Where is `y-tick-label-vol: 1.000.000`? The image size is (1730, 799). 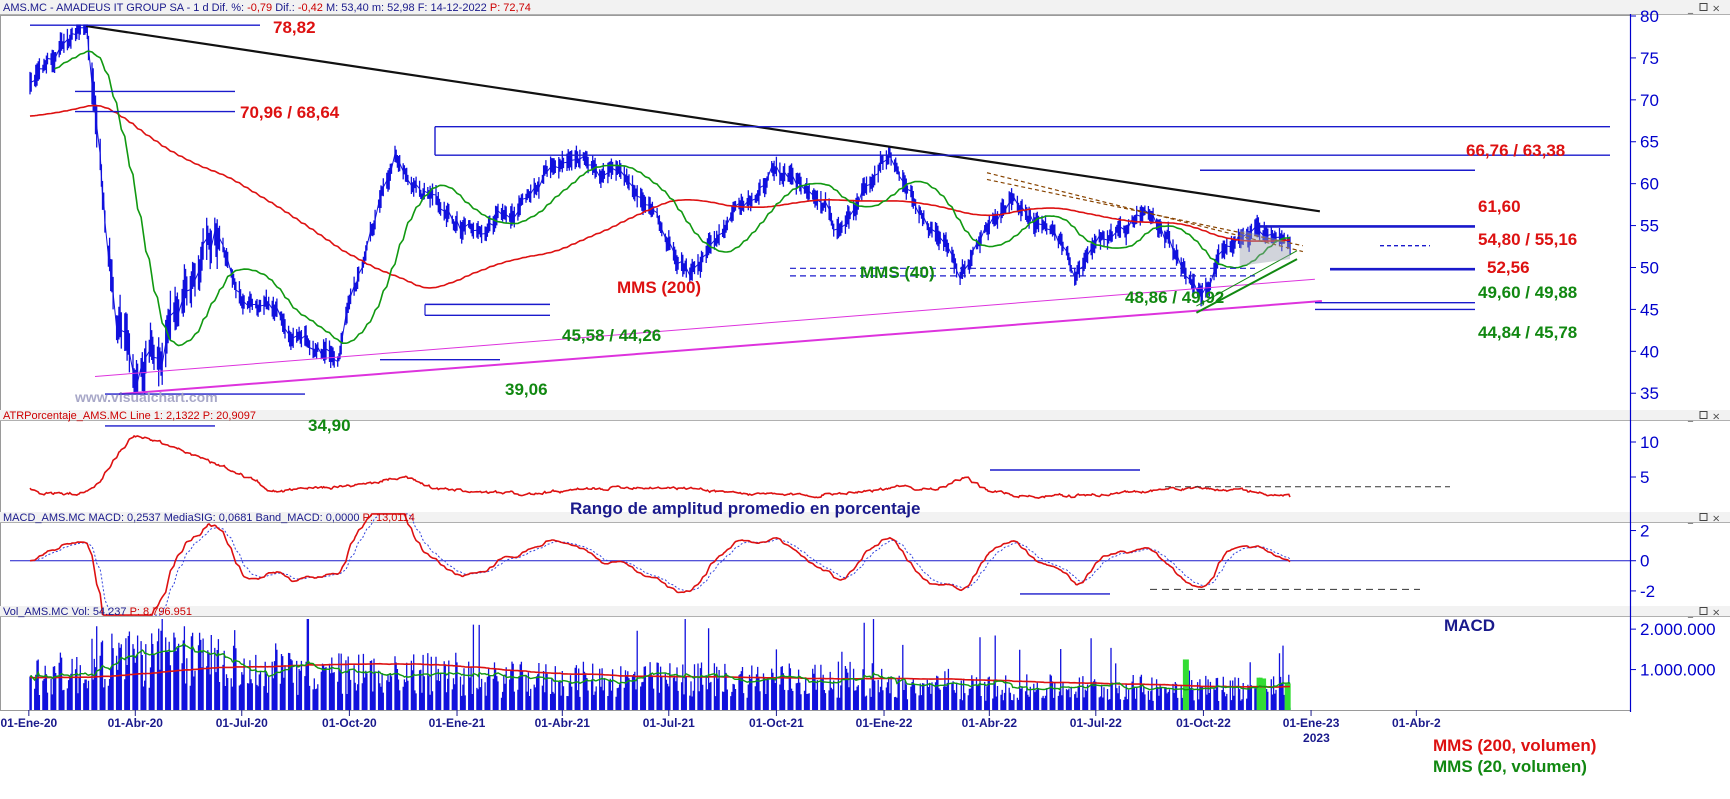 y-tick-label-vol: 1.000.000 is located at coordinates (1678, 670).